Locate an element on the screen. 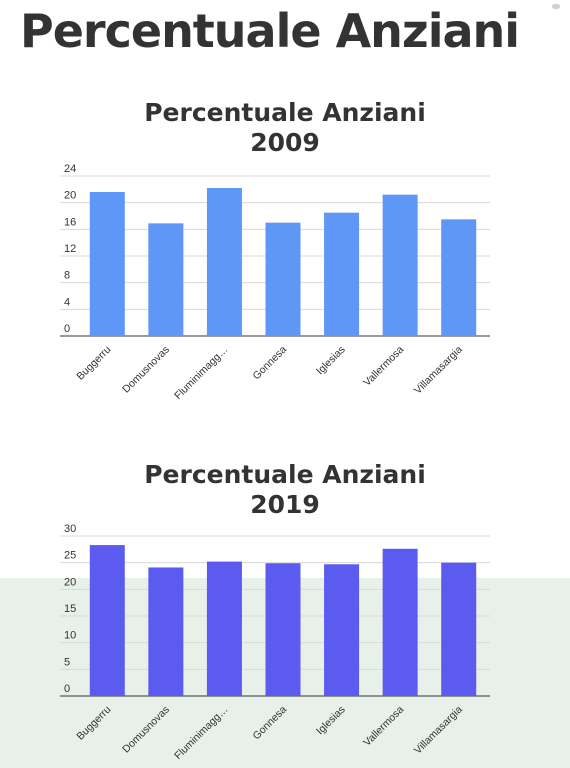  menu-dots-icon is located at coordinates (556, 6).